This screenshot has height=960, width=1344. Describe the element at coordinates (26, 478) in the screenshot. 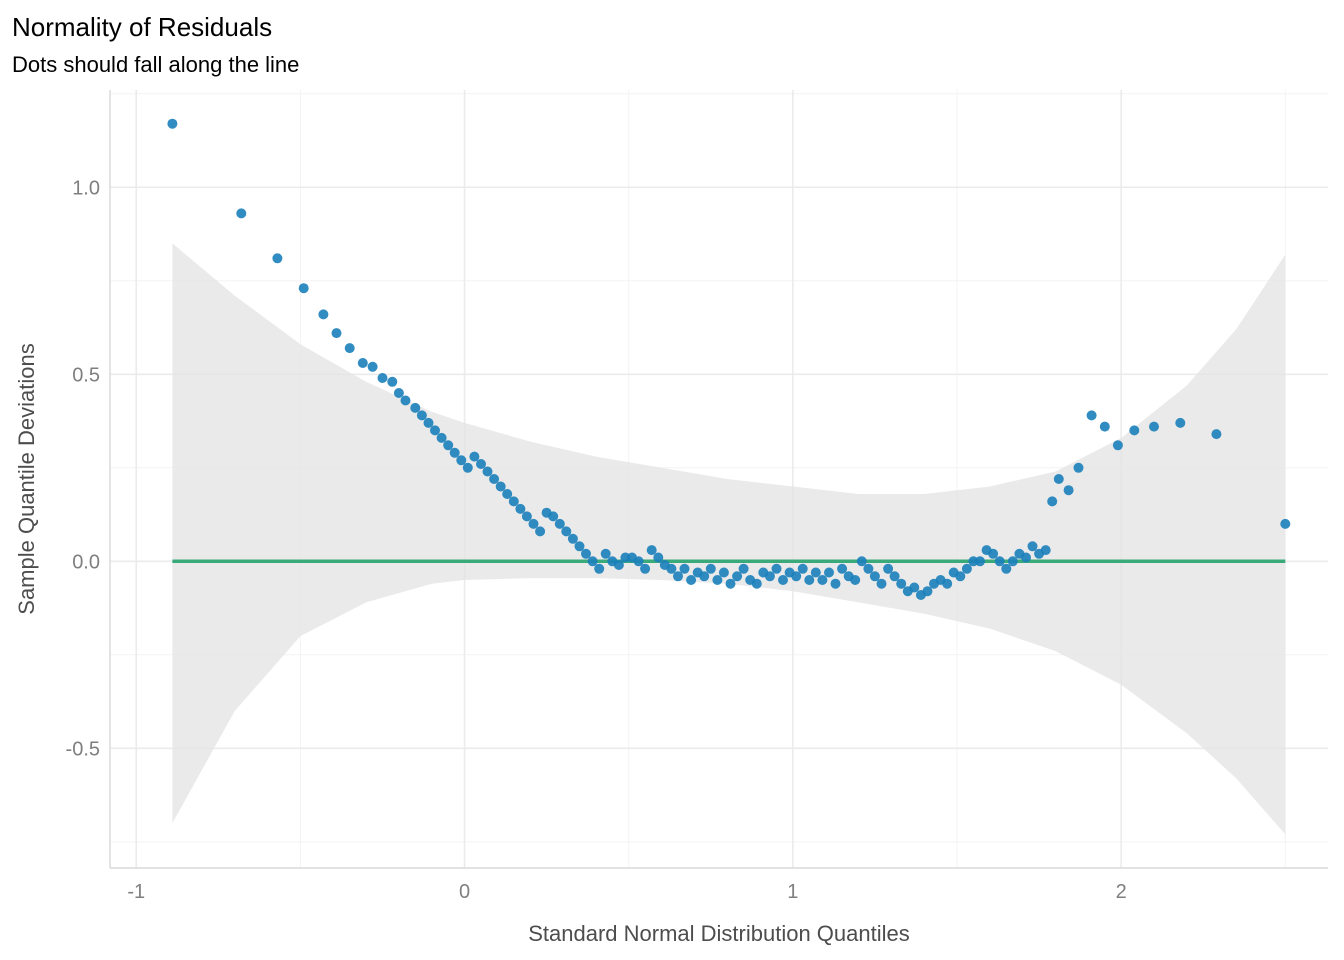

I see `y-axis-title: Sample Quantile Deviations` at that location.